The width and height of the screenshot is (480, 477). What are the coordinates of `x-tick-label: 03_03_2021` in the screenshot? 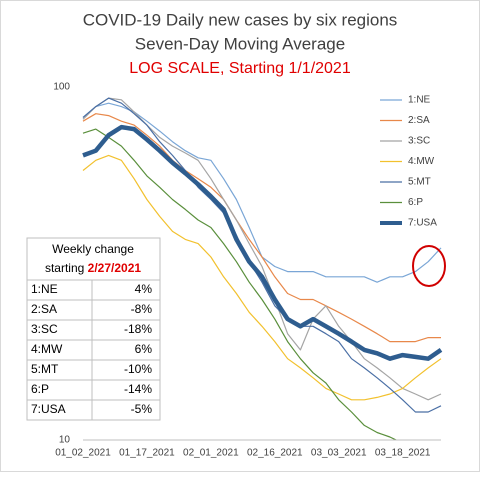 It's located at (339, 453).